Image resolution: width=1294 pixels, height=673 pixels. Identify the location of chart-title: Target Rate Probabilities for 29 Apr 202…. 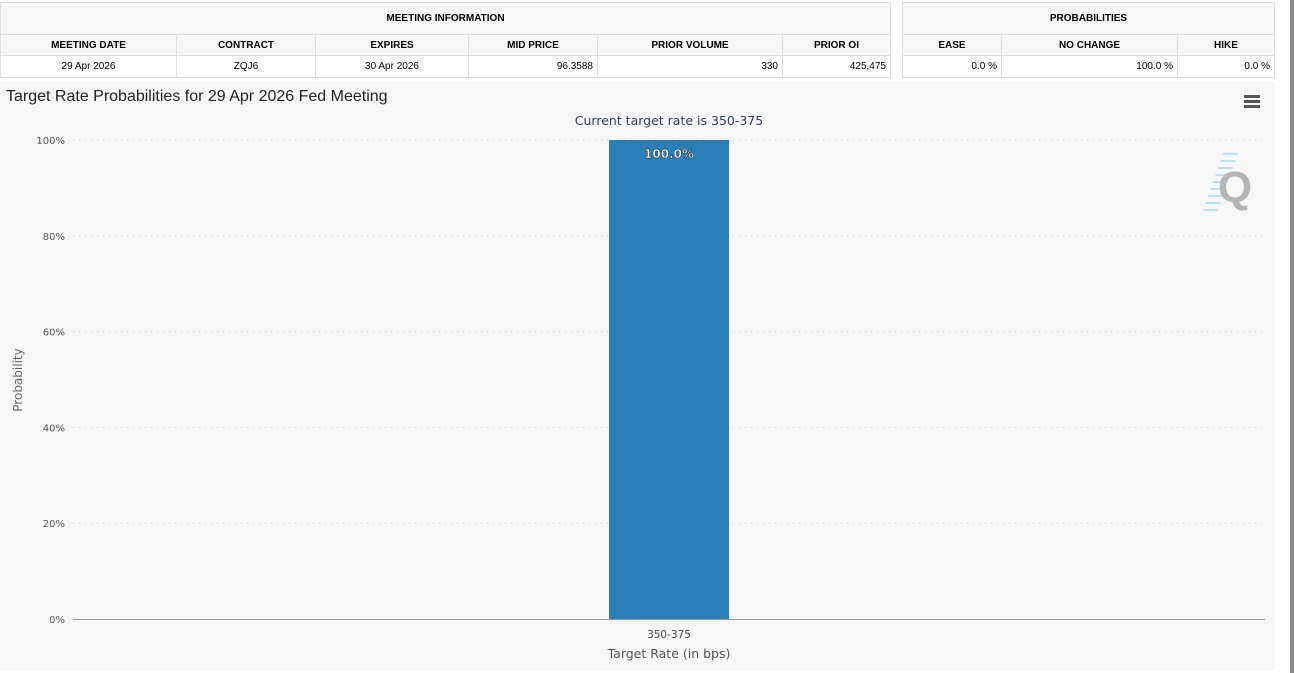
(197, 96).